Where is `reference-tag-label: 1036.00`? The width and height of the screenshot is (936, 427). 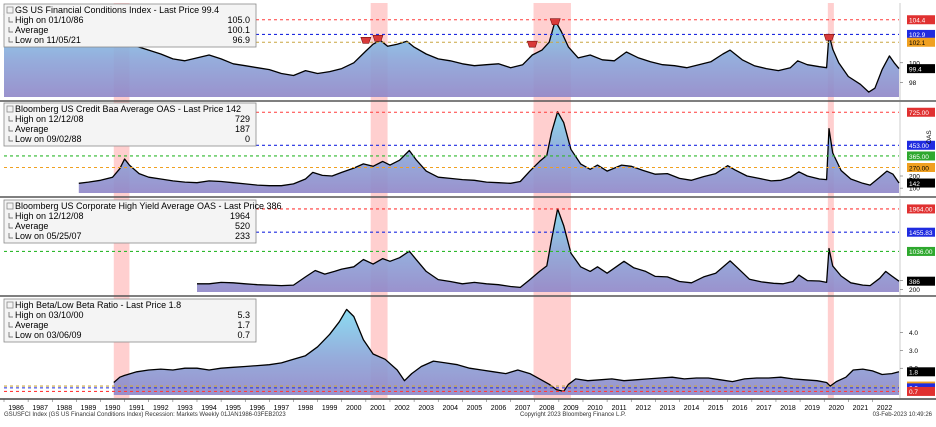
reference-tag-label: 1036.00 is located at coordinates (921, 252).